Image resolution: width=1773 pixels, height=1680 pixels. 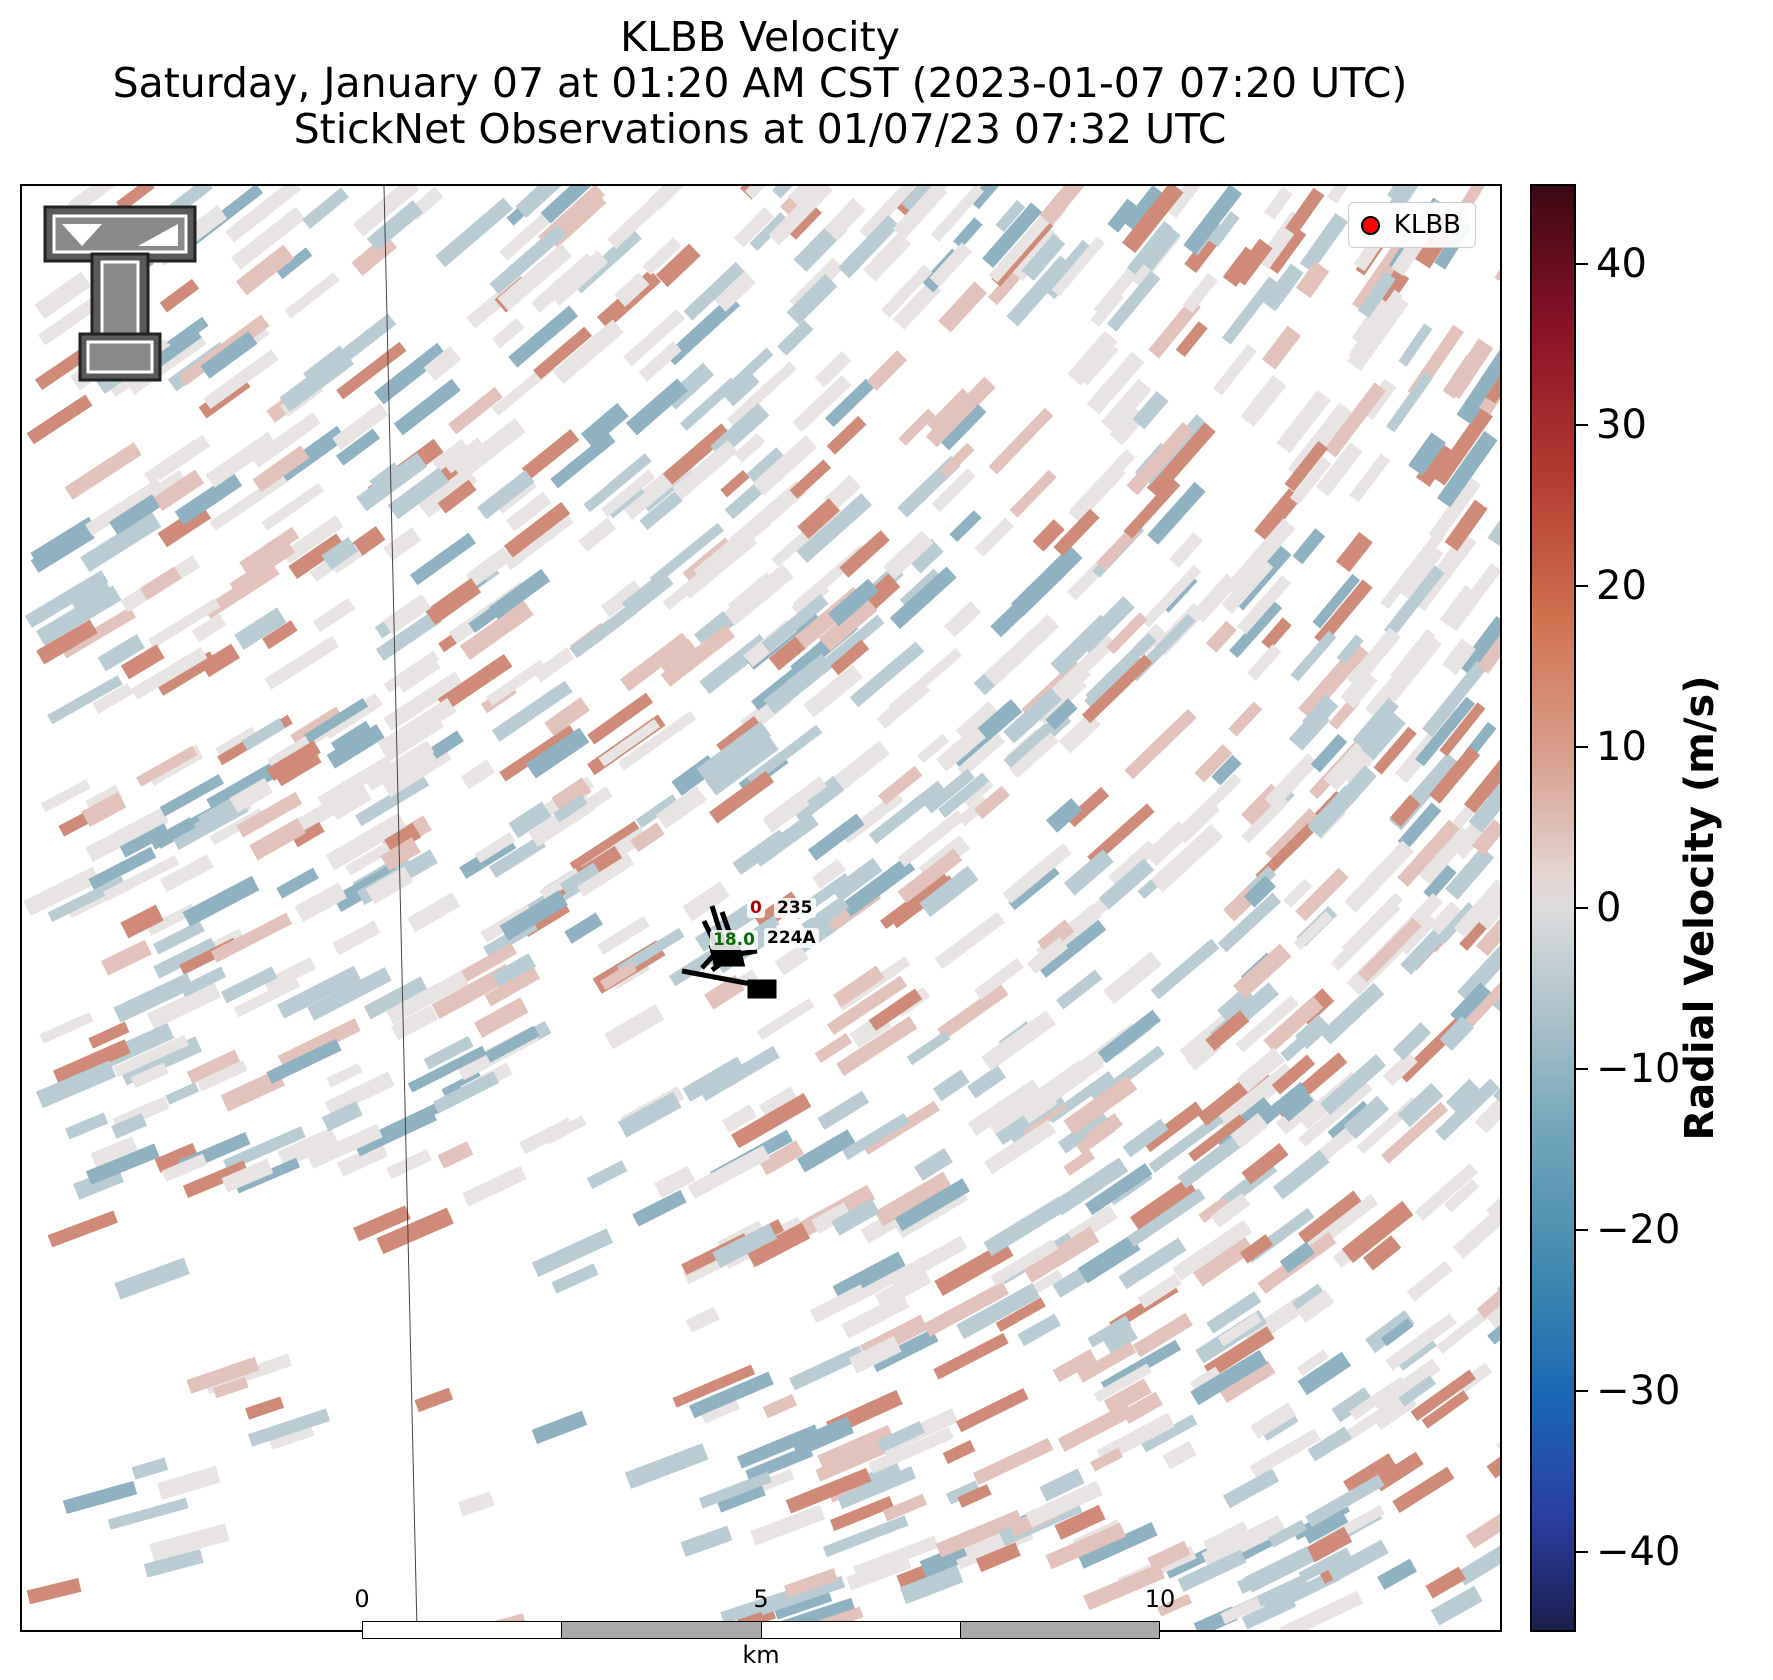 I want to click on radar-site-marker-icon, so click(x=1370, y=225).